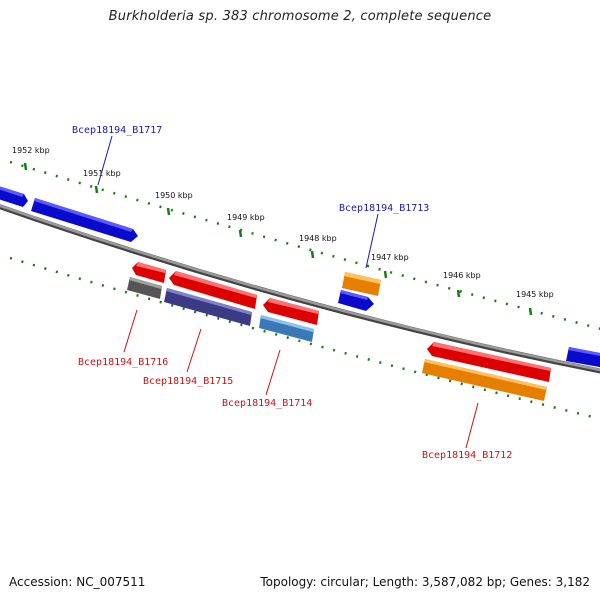 The image size is (600, 600). Describe the element at coordinates (372, 241) in the screenshot. I see `leader-b1713` at that location.